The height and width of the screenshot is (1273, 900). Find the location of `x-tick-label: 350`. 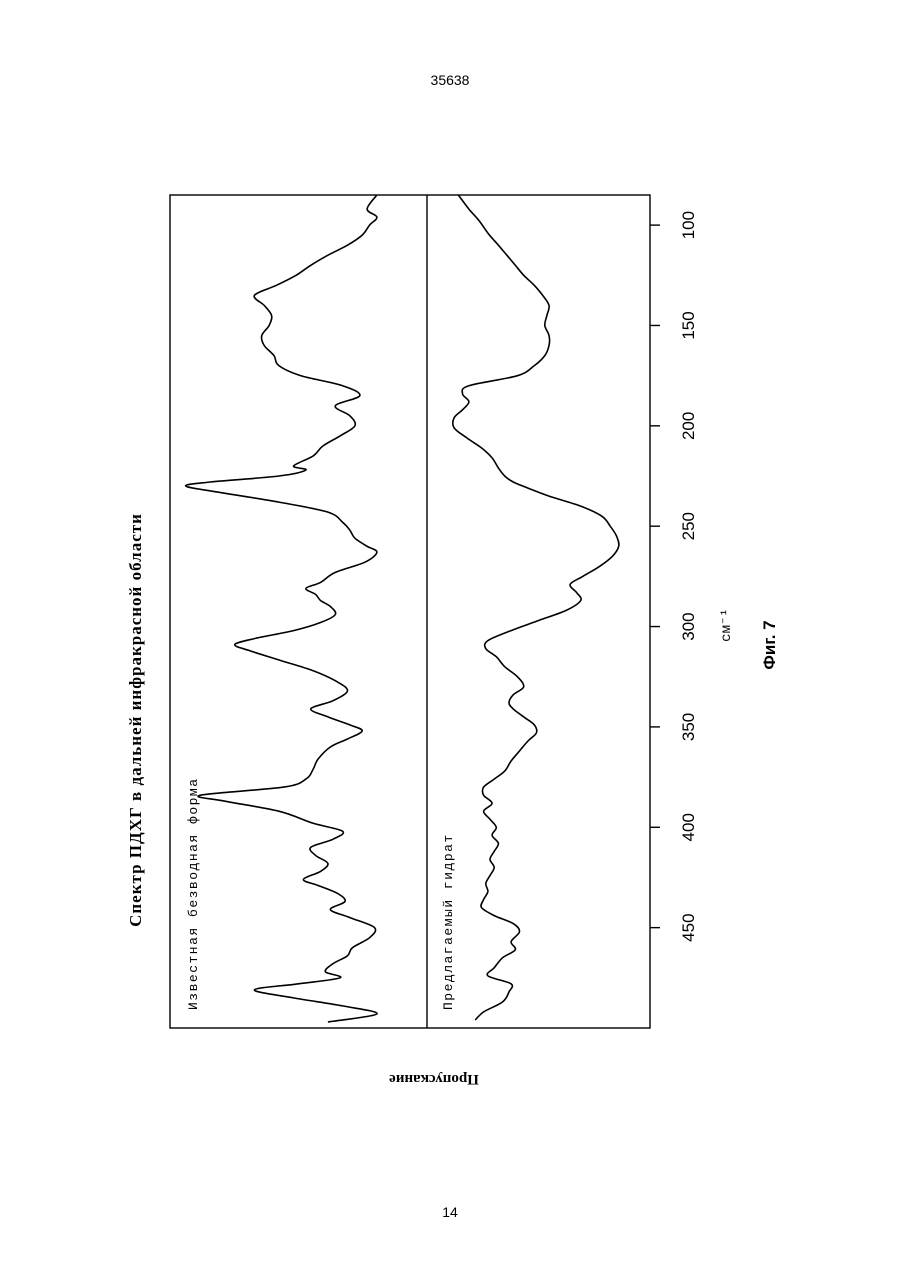

x-tick-label: 350 is located at coordinates (688, 727).